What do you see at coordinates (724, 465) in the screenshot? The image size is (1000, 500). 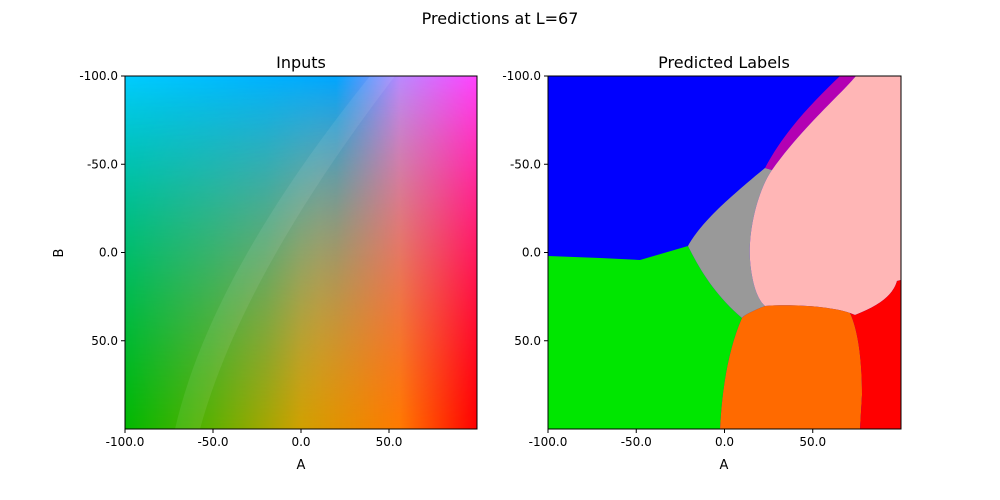 I see `predicted-xlabel: A` at bounding box center [724, 465].